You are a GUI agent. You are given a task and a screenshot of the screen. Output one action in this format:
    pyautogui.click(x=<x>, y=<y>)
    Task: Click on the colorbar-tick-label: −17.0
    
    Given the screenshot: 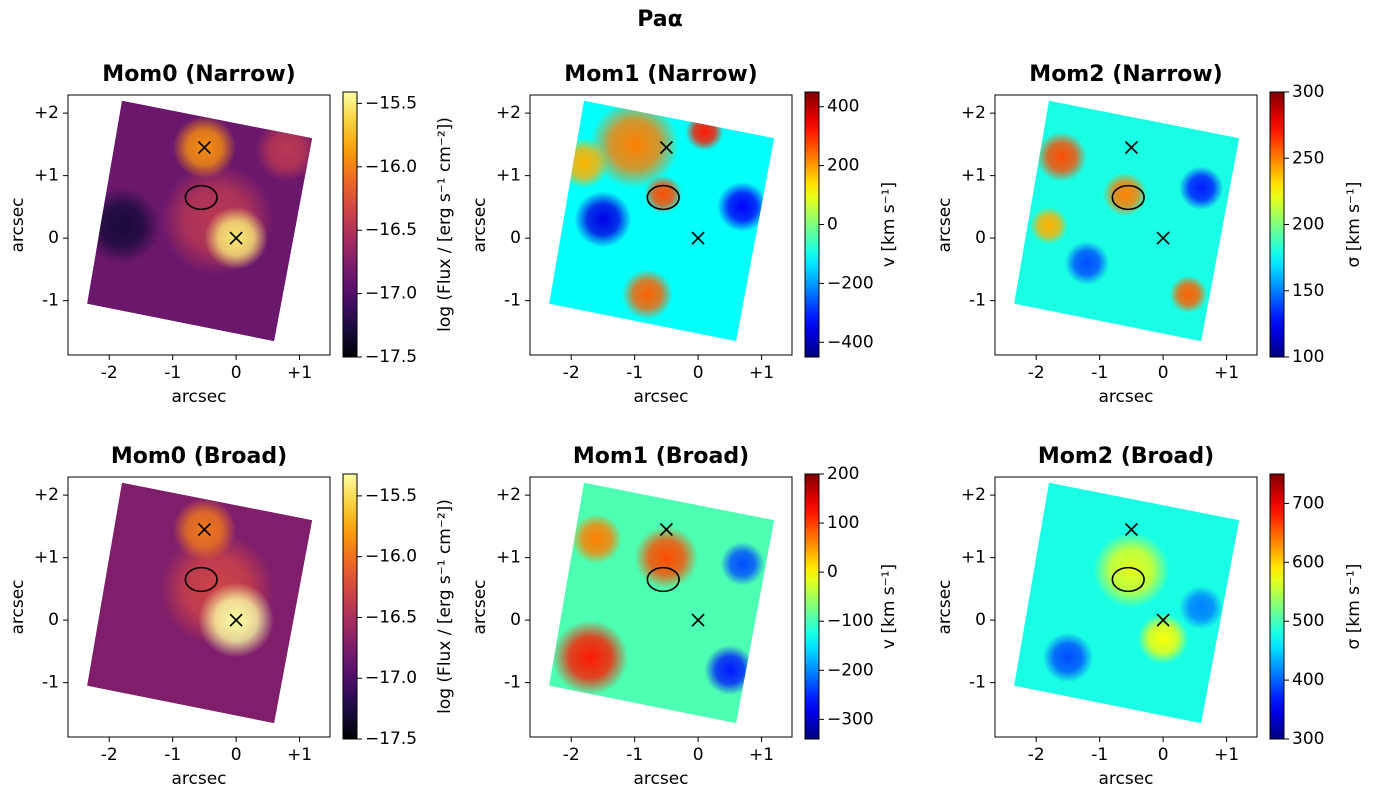 What is the action you would take?
    pyautogui.click(x=391, y=678)
    